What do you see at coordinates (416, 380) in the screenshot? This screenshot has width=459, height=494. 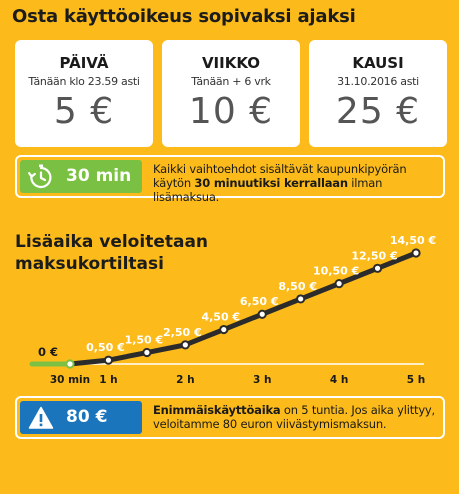 I see `x-tick-label: 5 h` at bounding box center [416, 380].